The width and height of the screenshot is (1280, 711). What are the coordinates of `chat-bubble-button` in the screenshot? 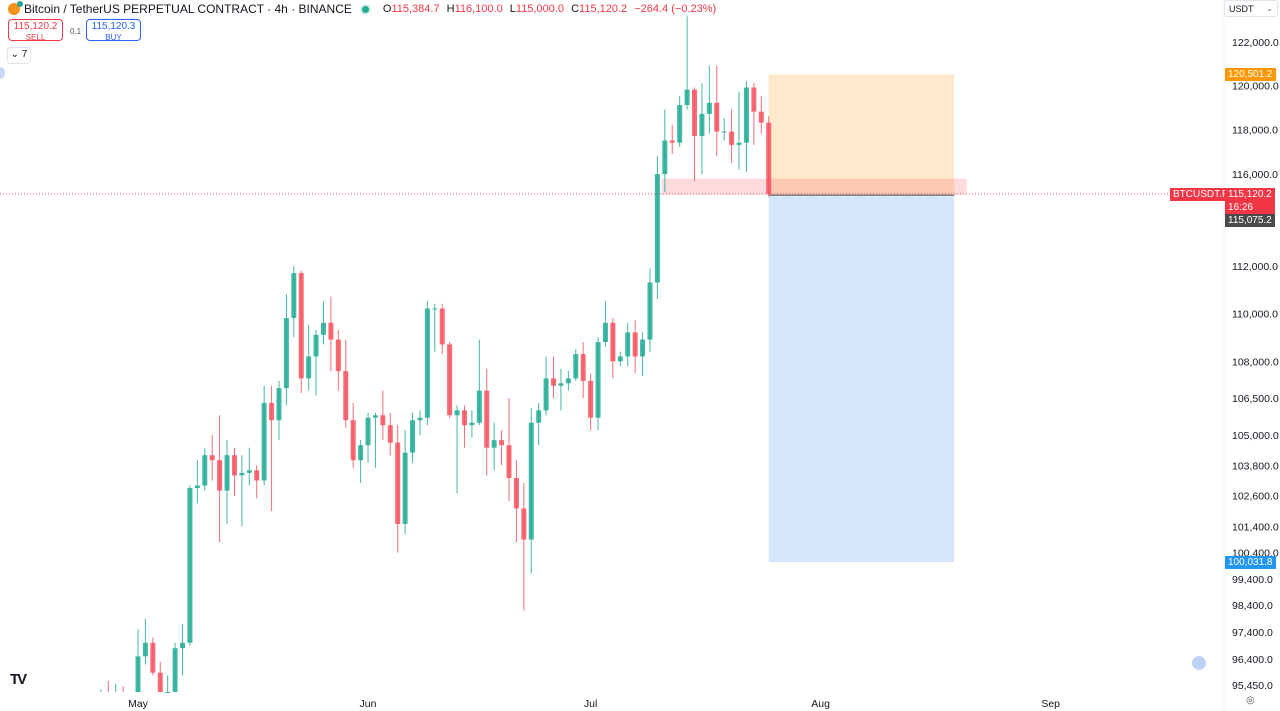 It's located at (1199, 663).